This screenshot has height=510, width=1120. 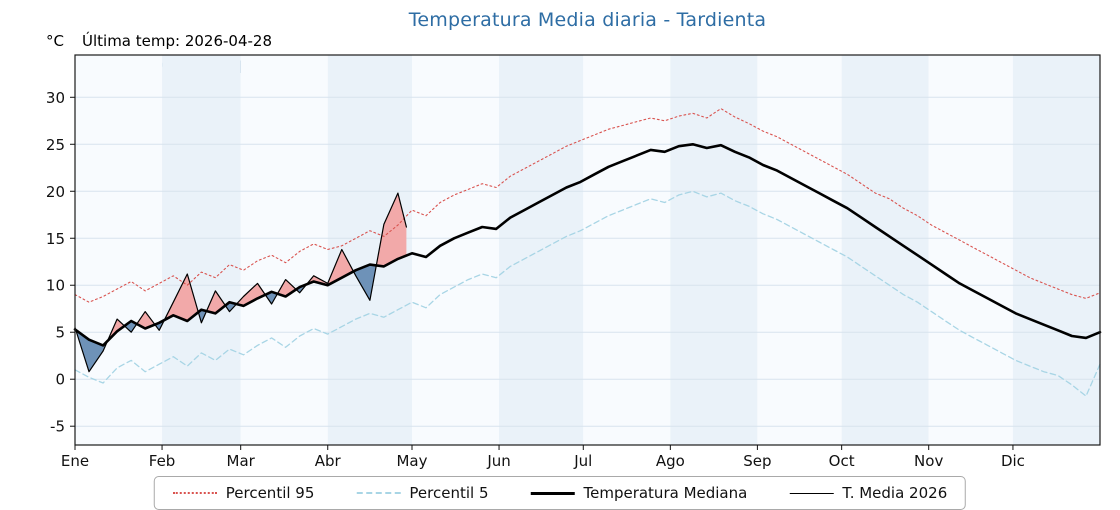 What do you see at coordinates (194, 493) in the screenshot?
I see `percentil-95-line-sample` at bounding box center [194, 493].